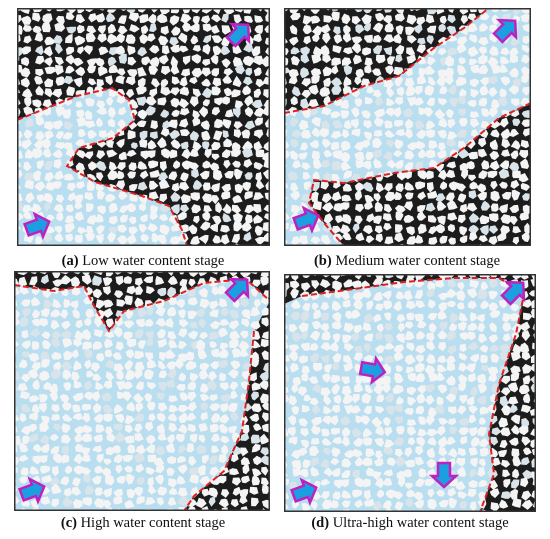 This screenshot has height=539, width=550. I want to click on caption: (a) Low water content stage, so click(143, 261).